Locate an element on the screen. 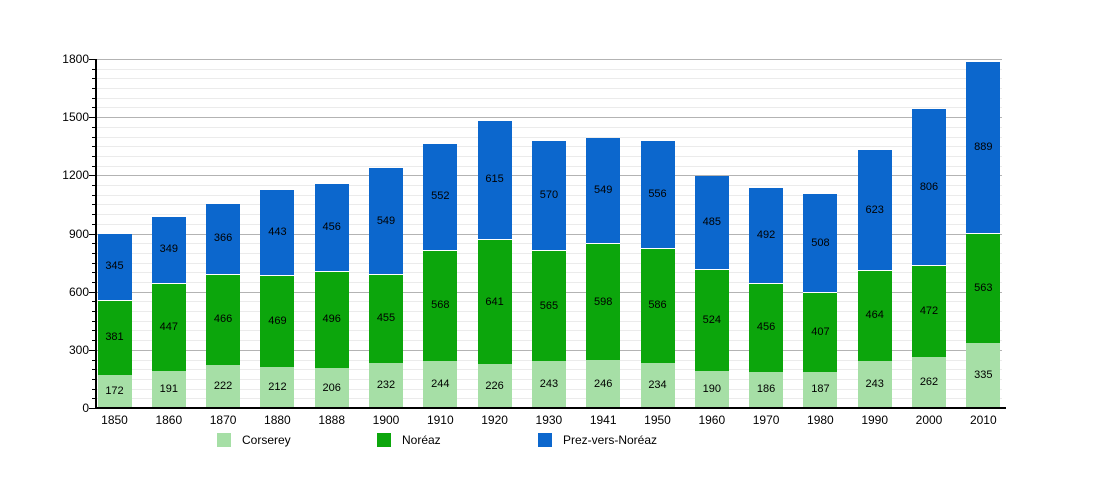 This screenshot has height=500, width=1100. bar-value-label: 586 is located at coordinates (657, 305).